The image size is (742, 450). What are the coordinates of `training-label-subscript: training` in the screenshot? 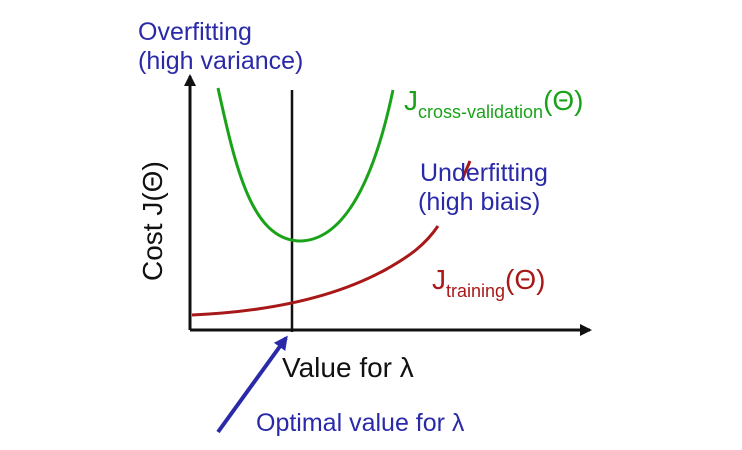 It's located at (475, 291).